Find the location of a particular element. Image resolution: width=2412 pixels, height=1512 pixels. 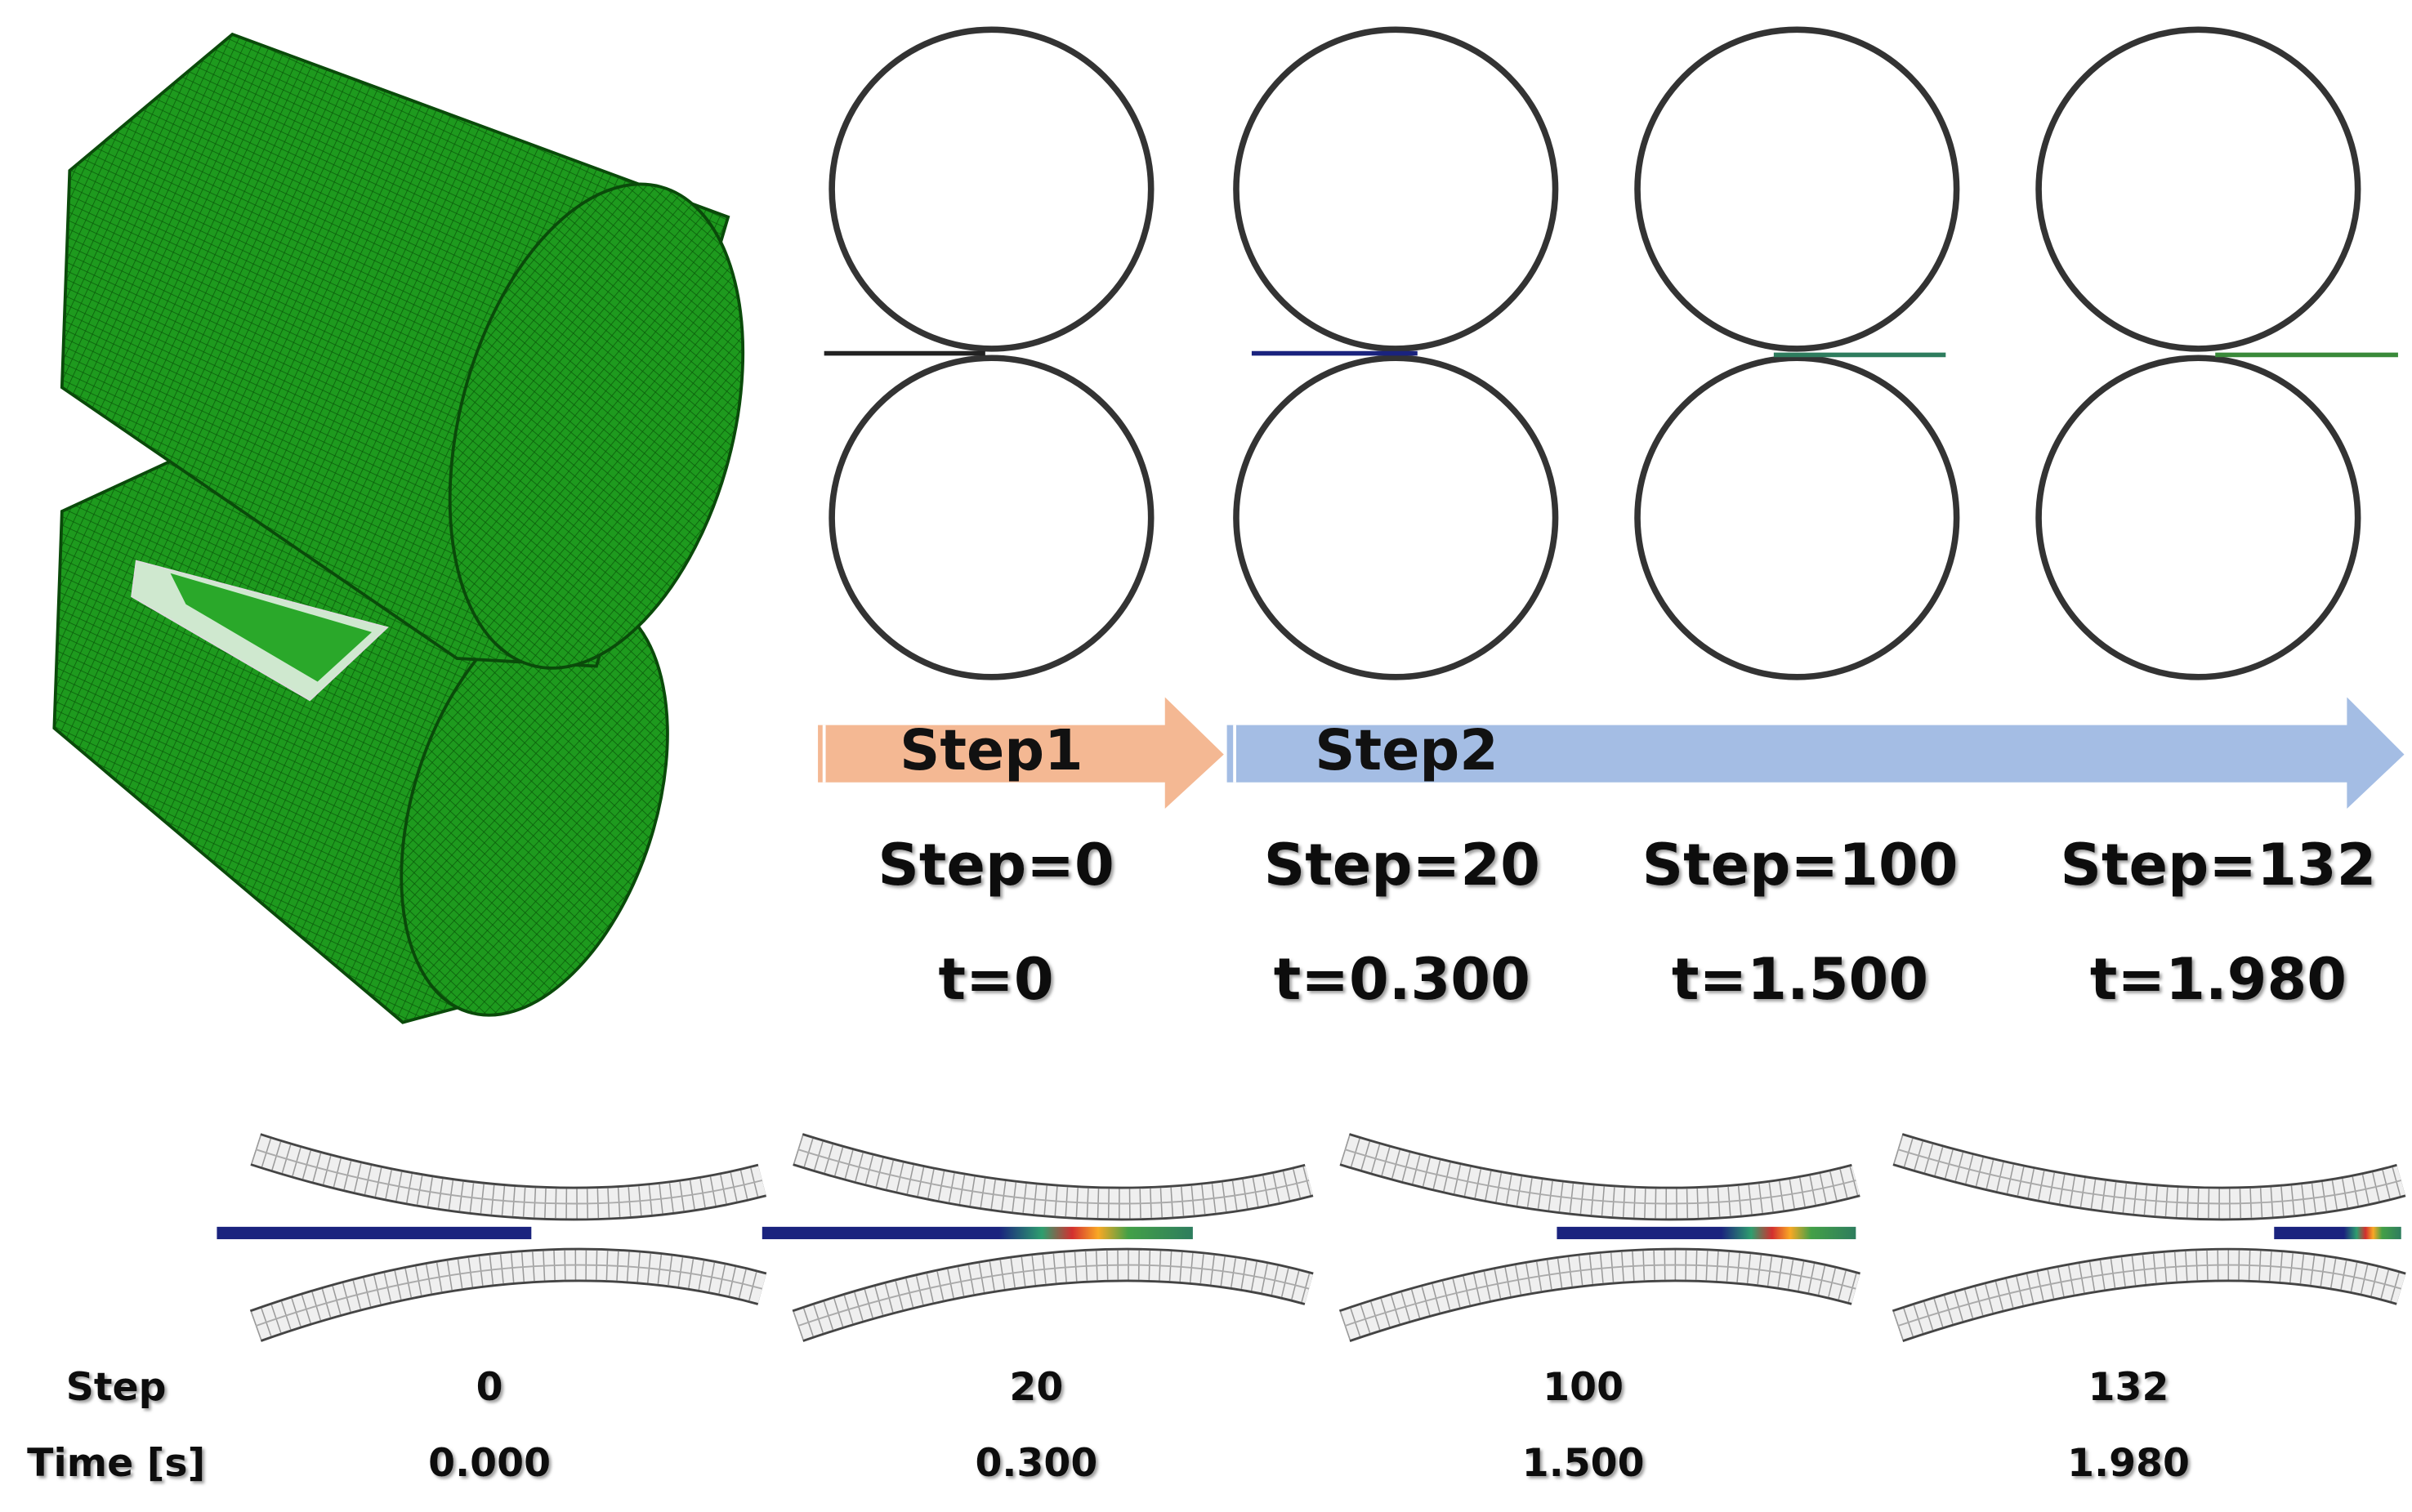

step-cell: 132 is located at coordinates (2128, 1388).